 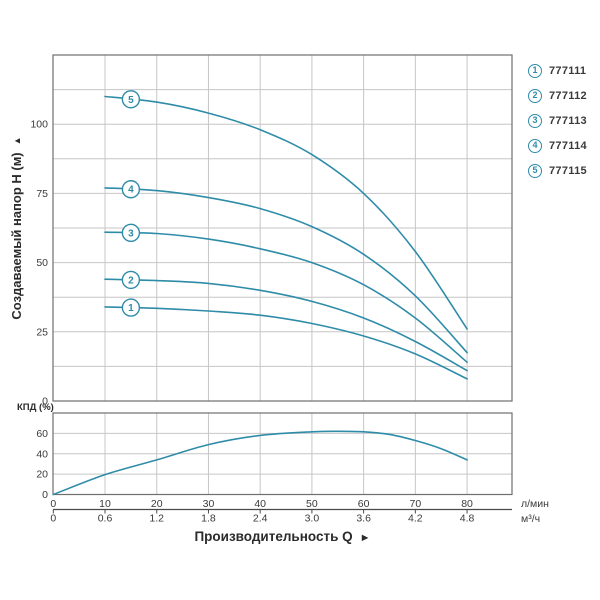 I want to click on legend-circle-4: 4, so click(x=535, y=145).